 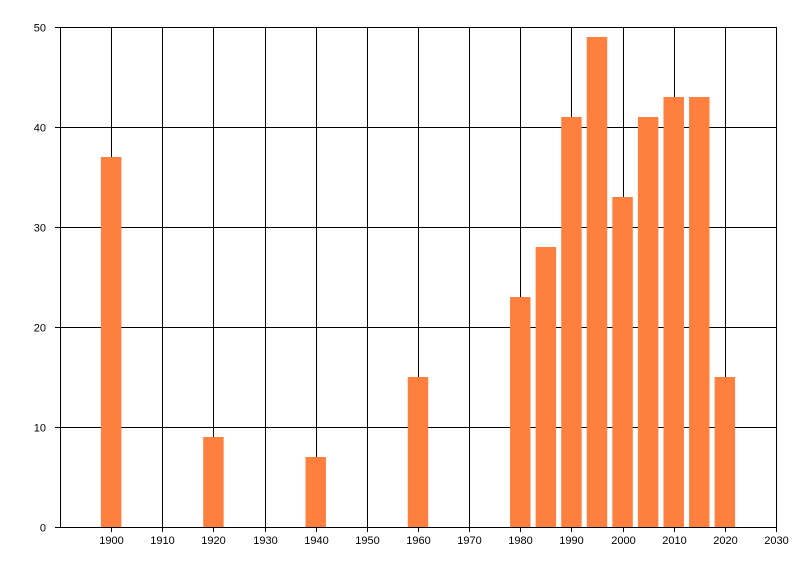 I want to click on y-tick-label: 30, so click(x=40, y=229).